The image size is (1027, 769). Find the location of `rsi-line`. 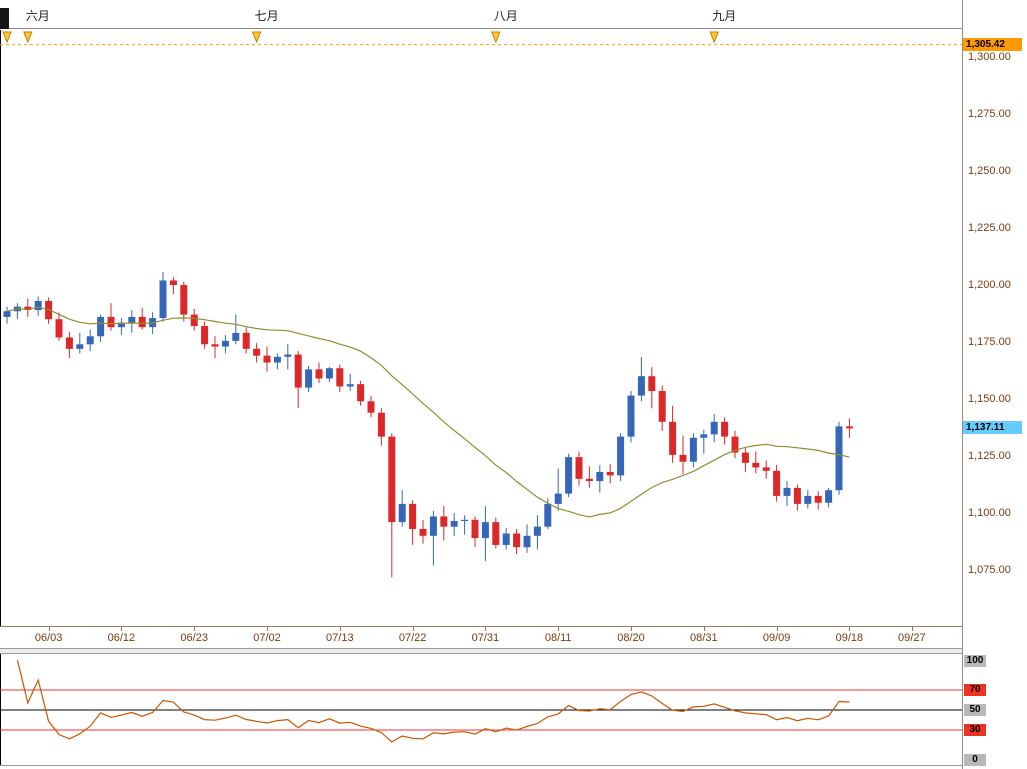

rsi-line is located at coordinates (433, 701).